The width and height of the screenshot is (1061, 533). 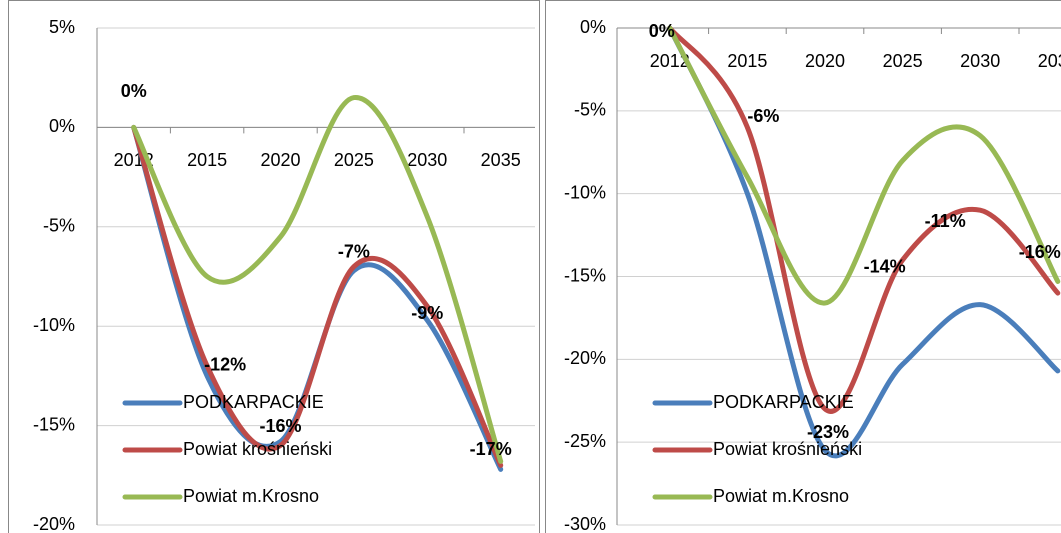 I want to click on data-label: -9%, so click(x=427, y=313).